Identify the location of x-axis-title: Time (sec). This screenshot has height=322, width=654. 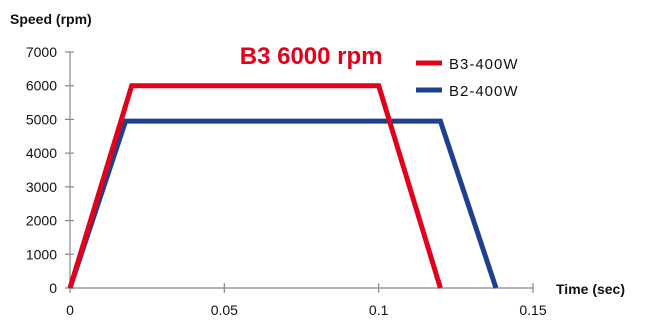
(590, 289).